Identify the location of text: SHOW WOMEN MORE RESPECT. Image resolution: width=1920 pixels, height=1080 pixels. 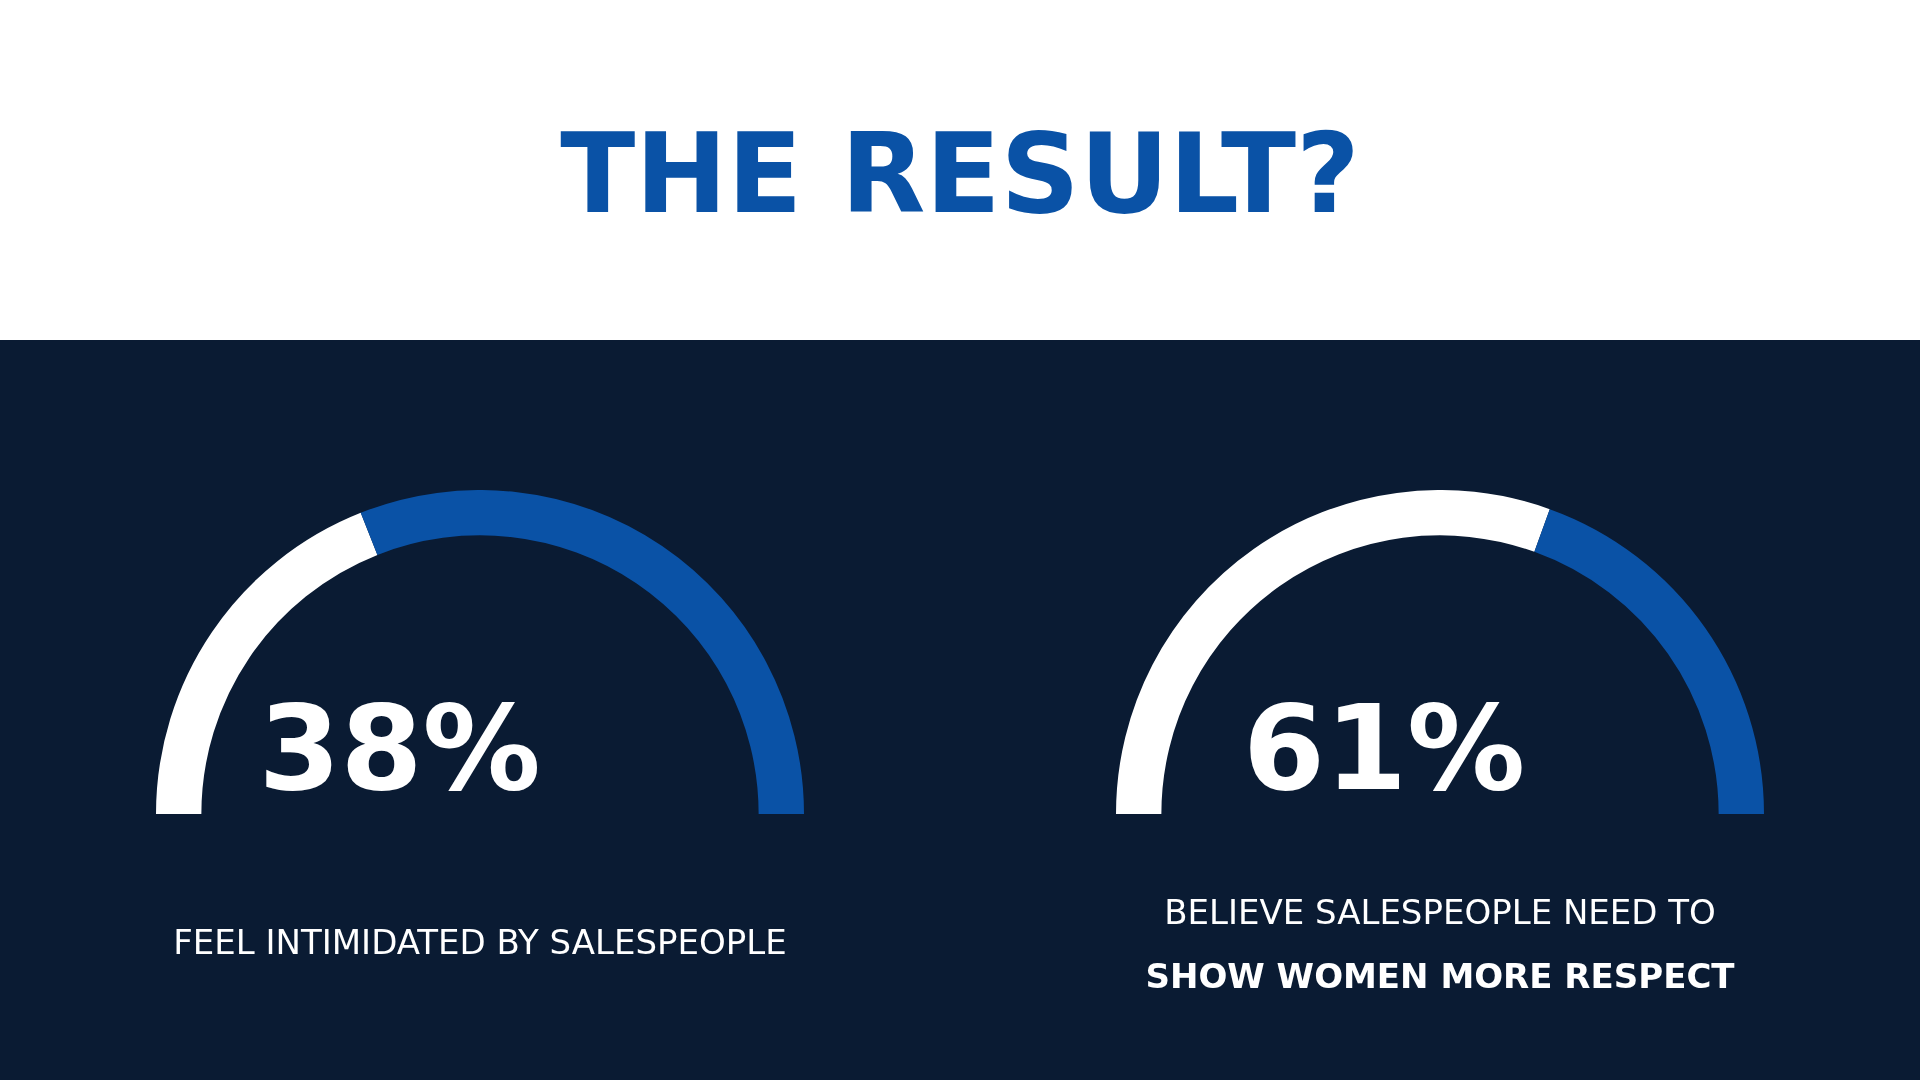
(1440, 976).